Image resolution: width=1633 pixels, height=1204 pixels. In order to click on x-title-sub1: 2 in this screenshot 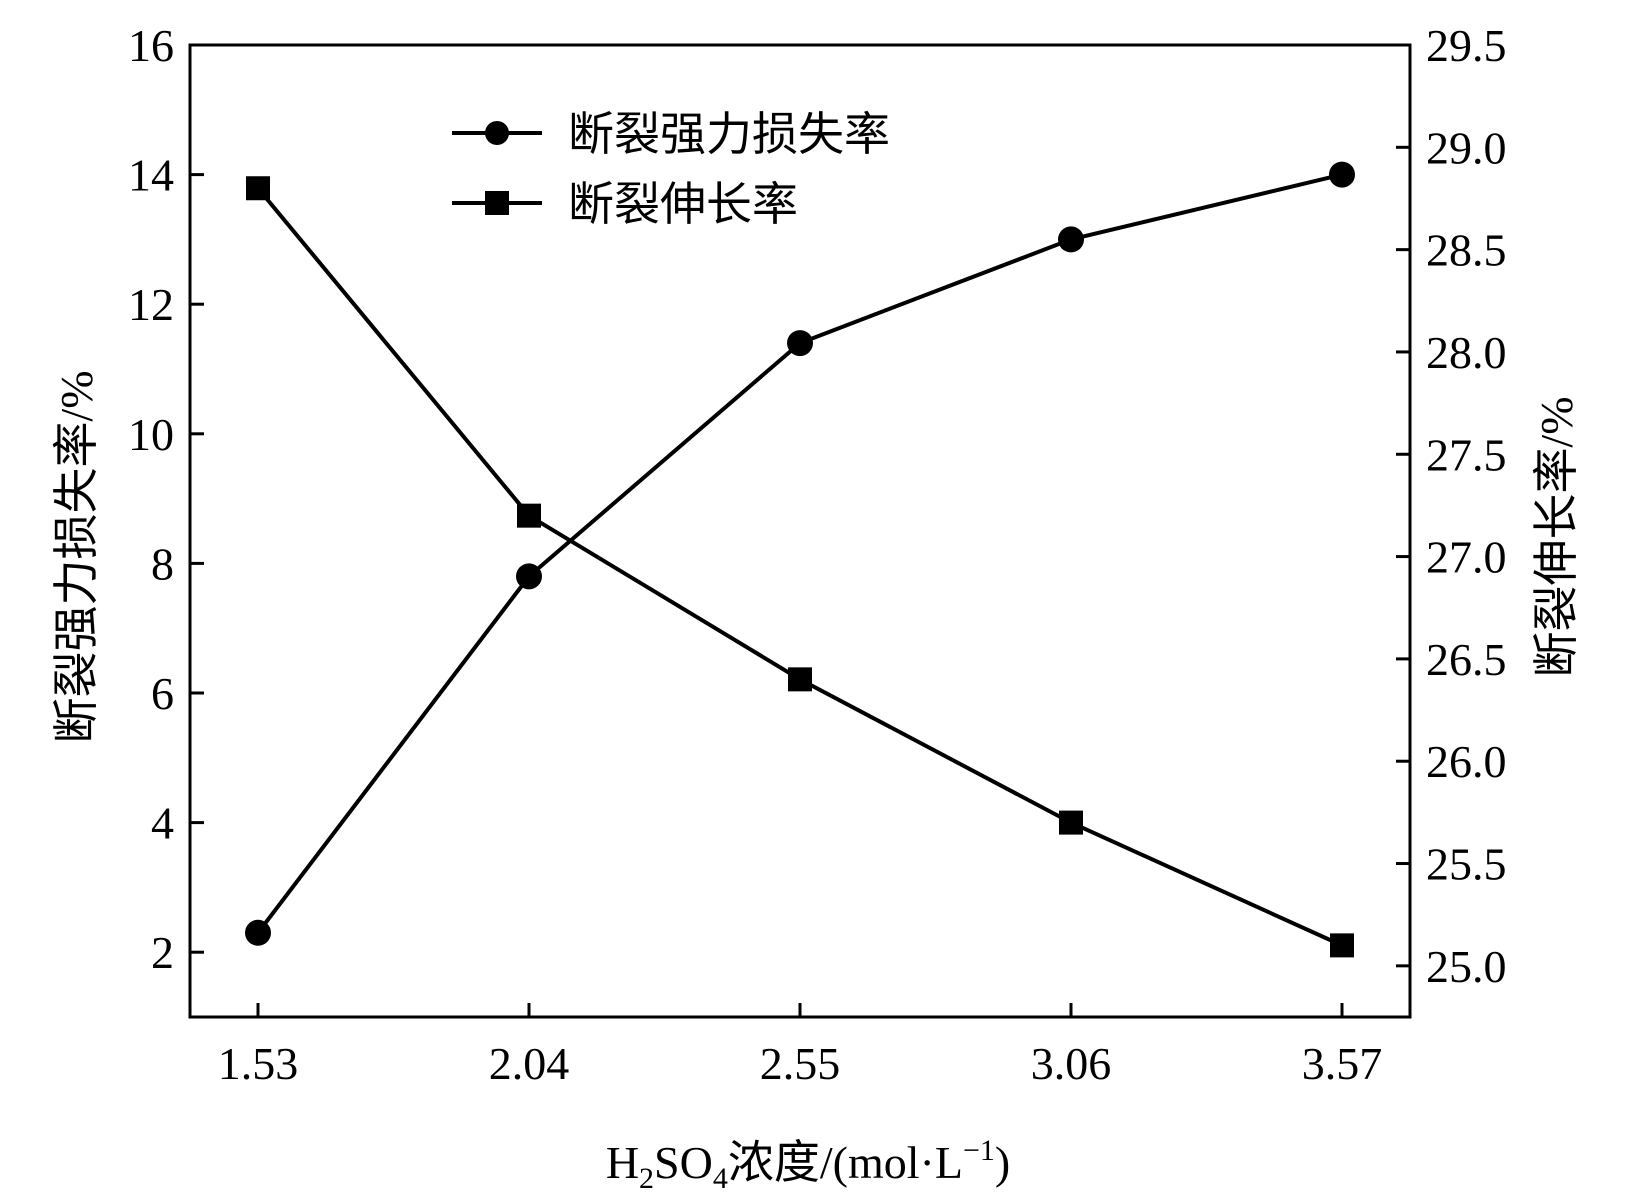, I will do `click(646, 1178)`.